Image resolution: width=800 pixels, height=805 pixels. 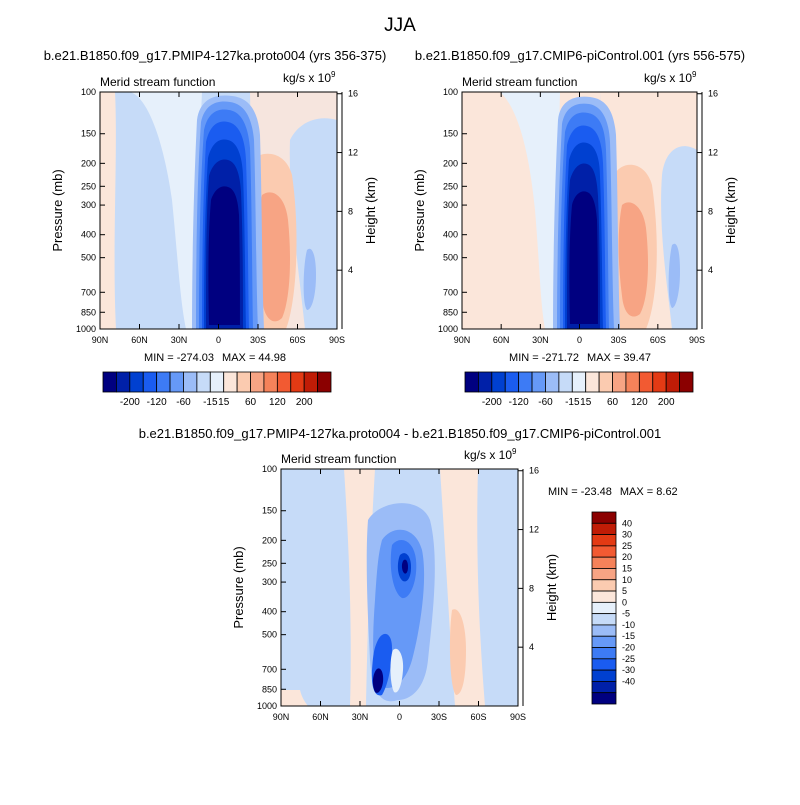 What do you see at coordinates (309, 279) in the screenshot?
I see `panel-a-contour-negative-sh` at bounding box center [309, 279].